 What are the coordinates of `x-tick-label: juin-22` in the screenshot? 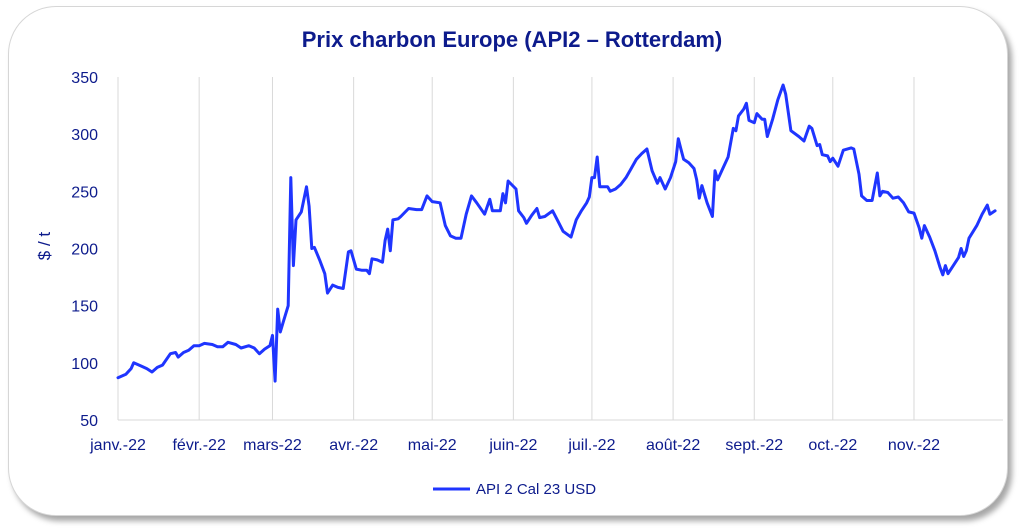 It's located at (512, 445).